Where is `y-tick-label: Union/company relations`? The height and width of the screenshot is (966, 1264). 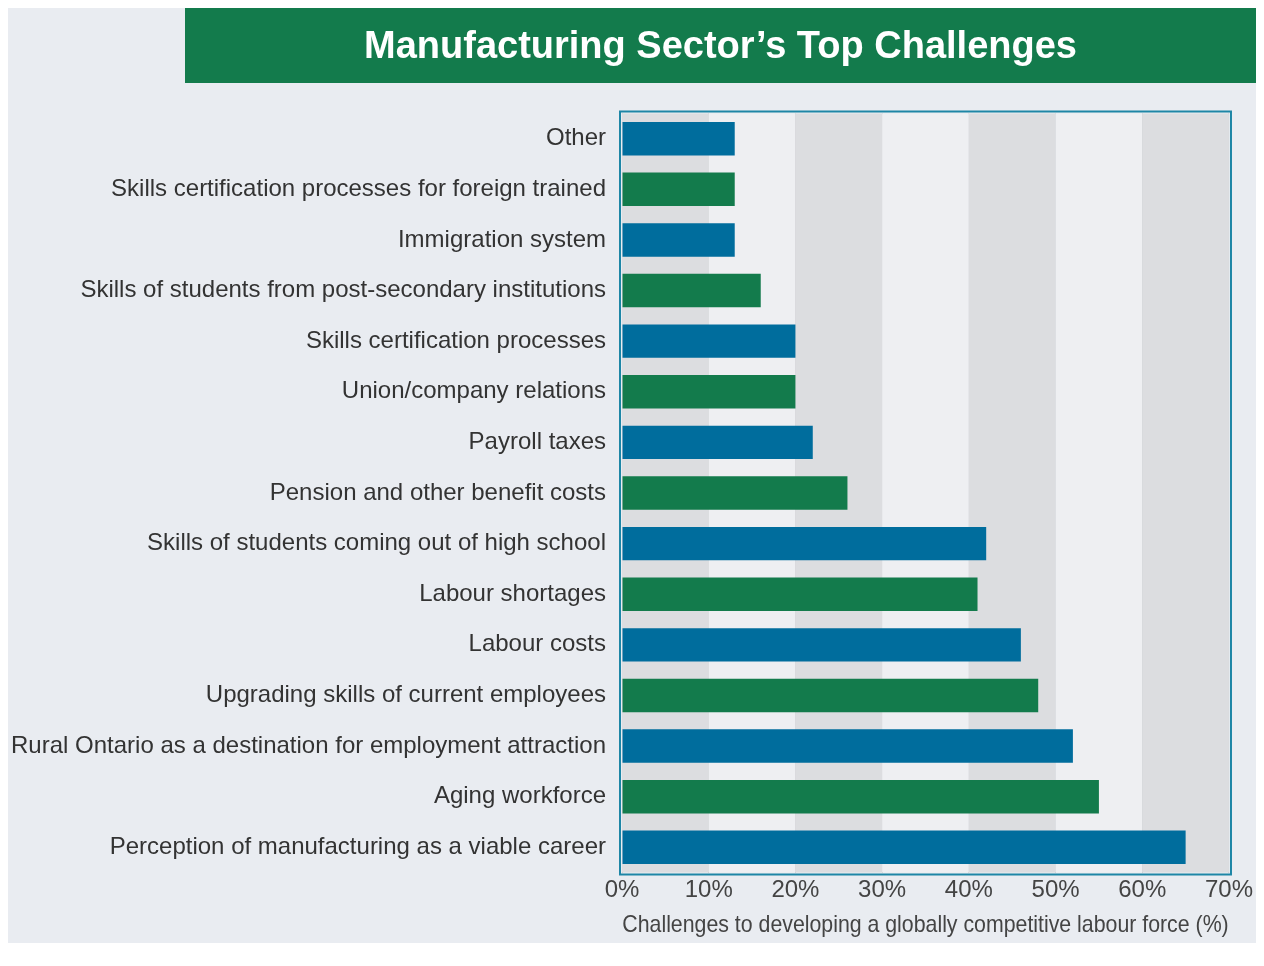 y-tick-label: Union/company relations is located at coordinates (473, 390).